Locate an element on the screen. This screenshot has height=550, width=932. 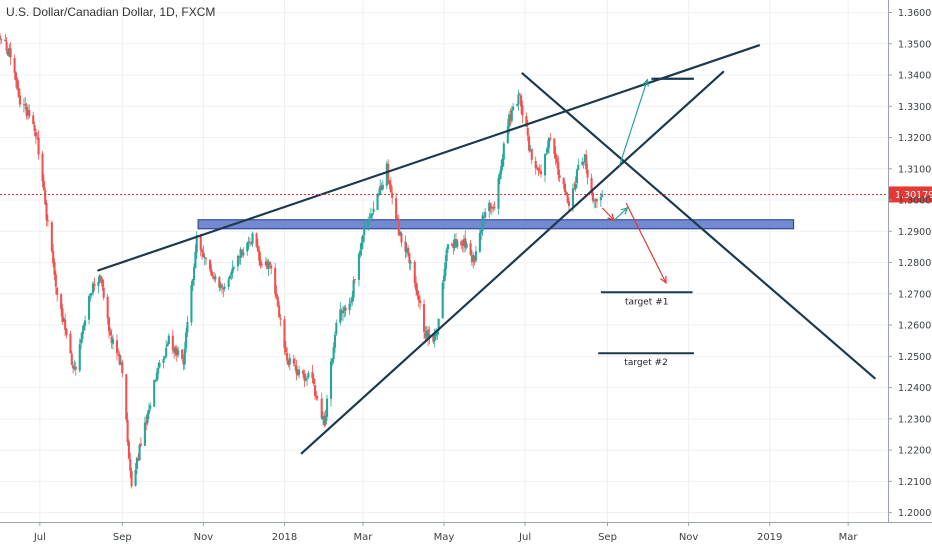
support-zone-rect is located at coordinates (496, 224).